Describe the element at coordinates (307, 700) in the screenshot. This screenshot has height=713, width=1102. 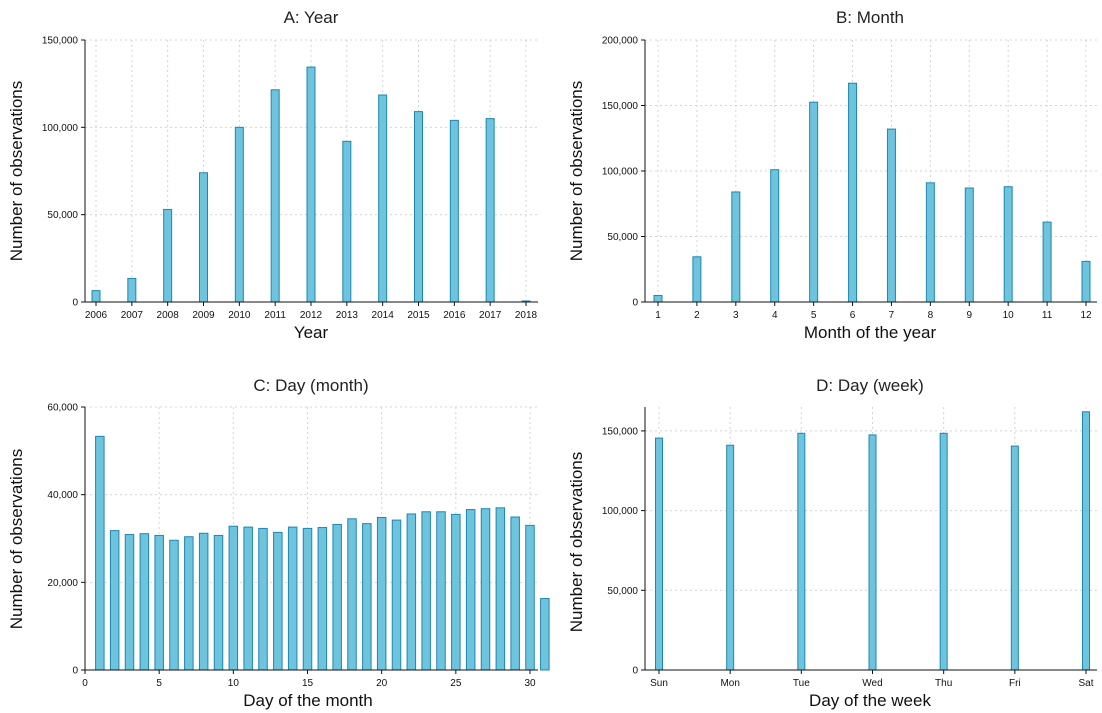
I see `x-axis-label: Day of the month` at that location.